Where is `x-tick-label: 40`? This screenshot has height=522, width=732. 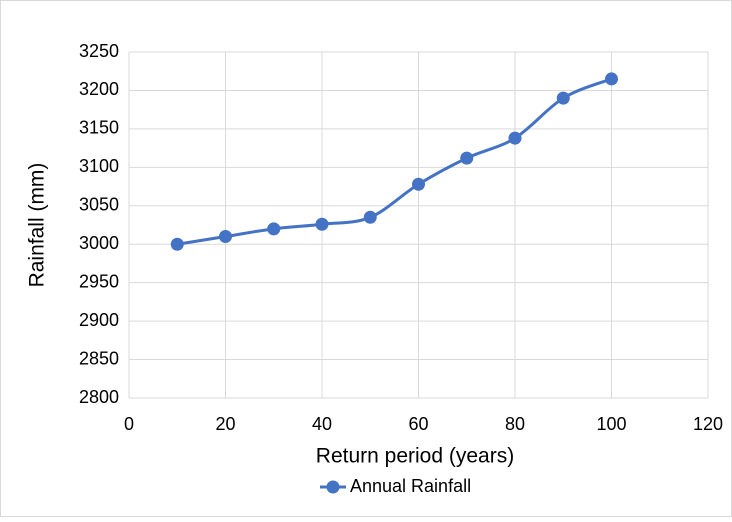 x-tick-label: 40 is located at coordinates (322, 424).